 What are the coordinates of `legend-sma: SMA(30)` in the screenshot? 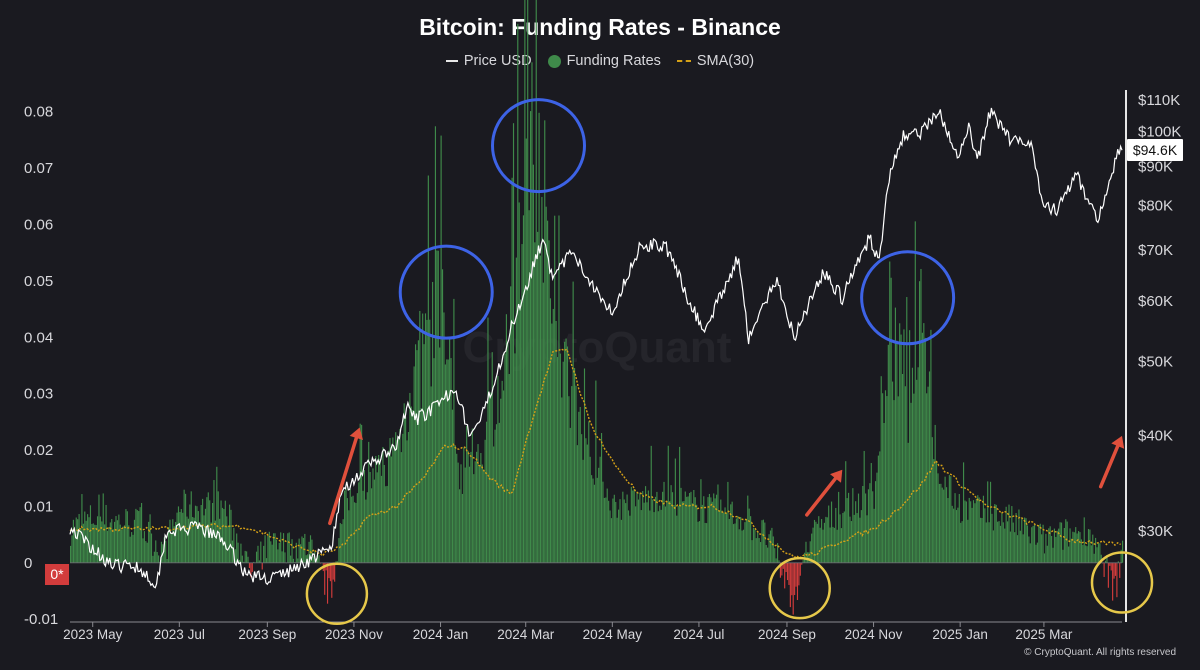 It's located at (715, 61).